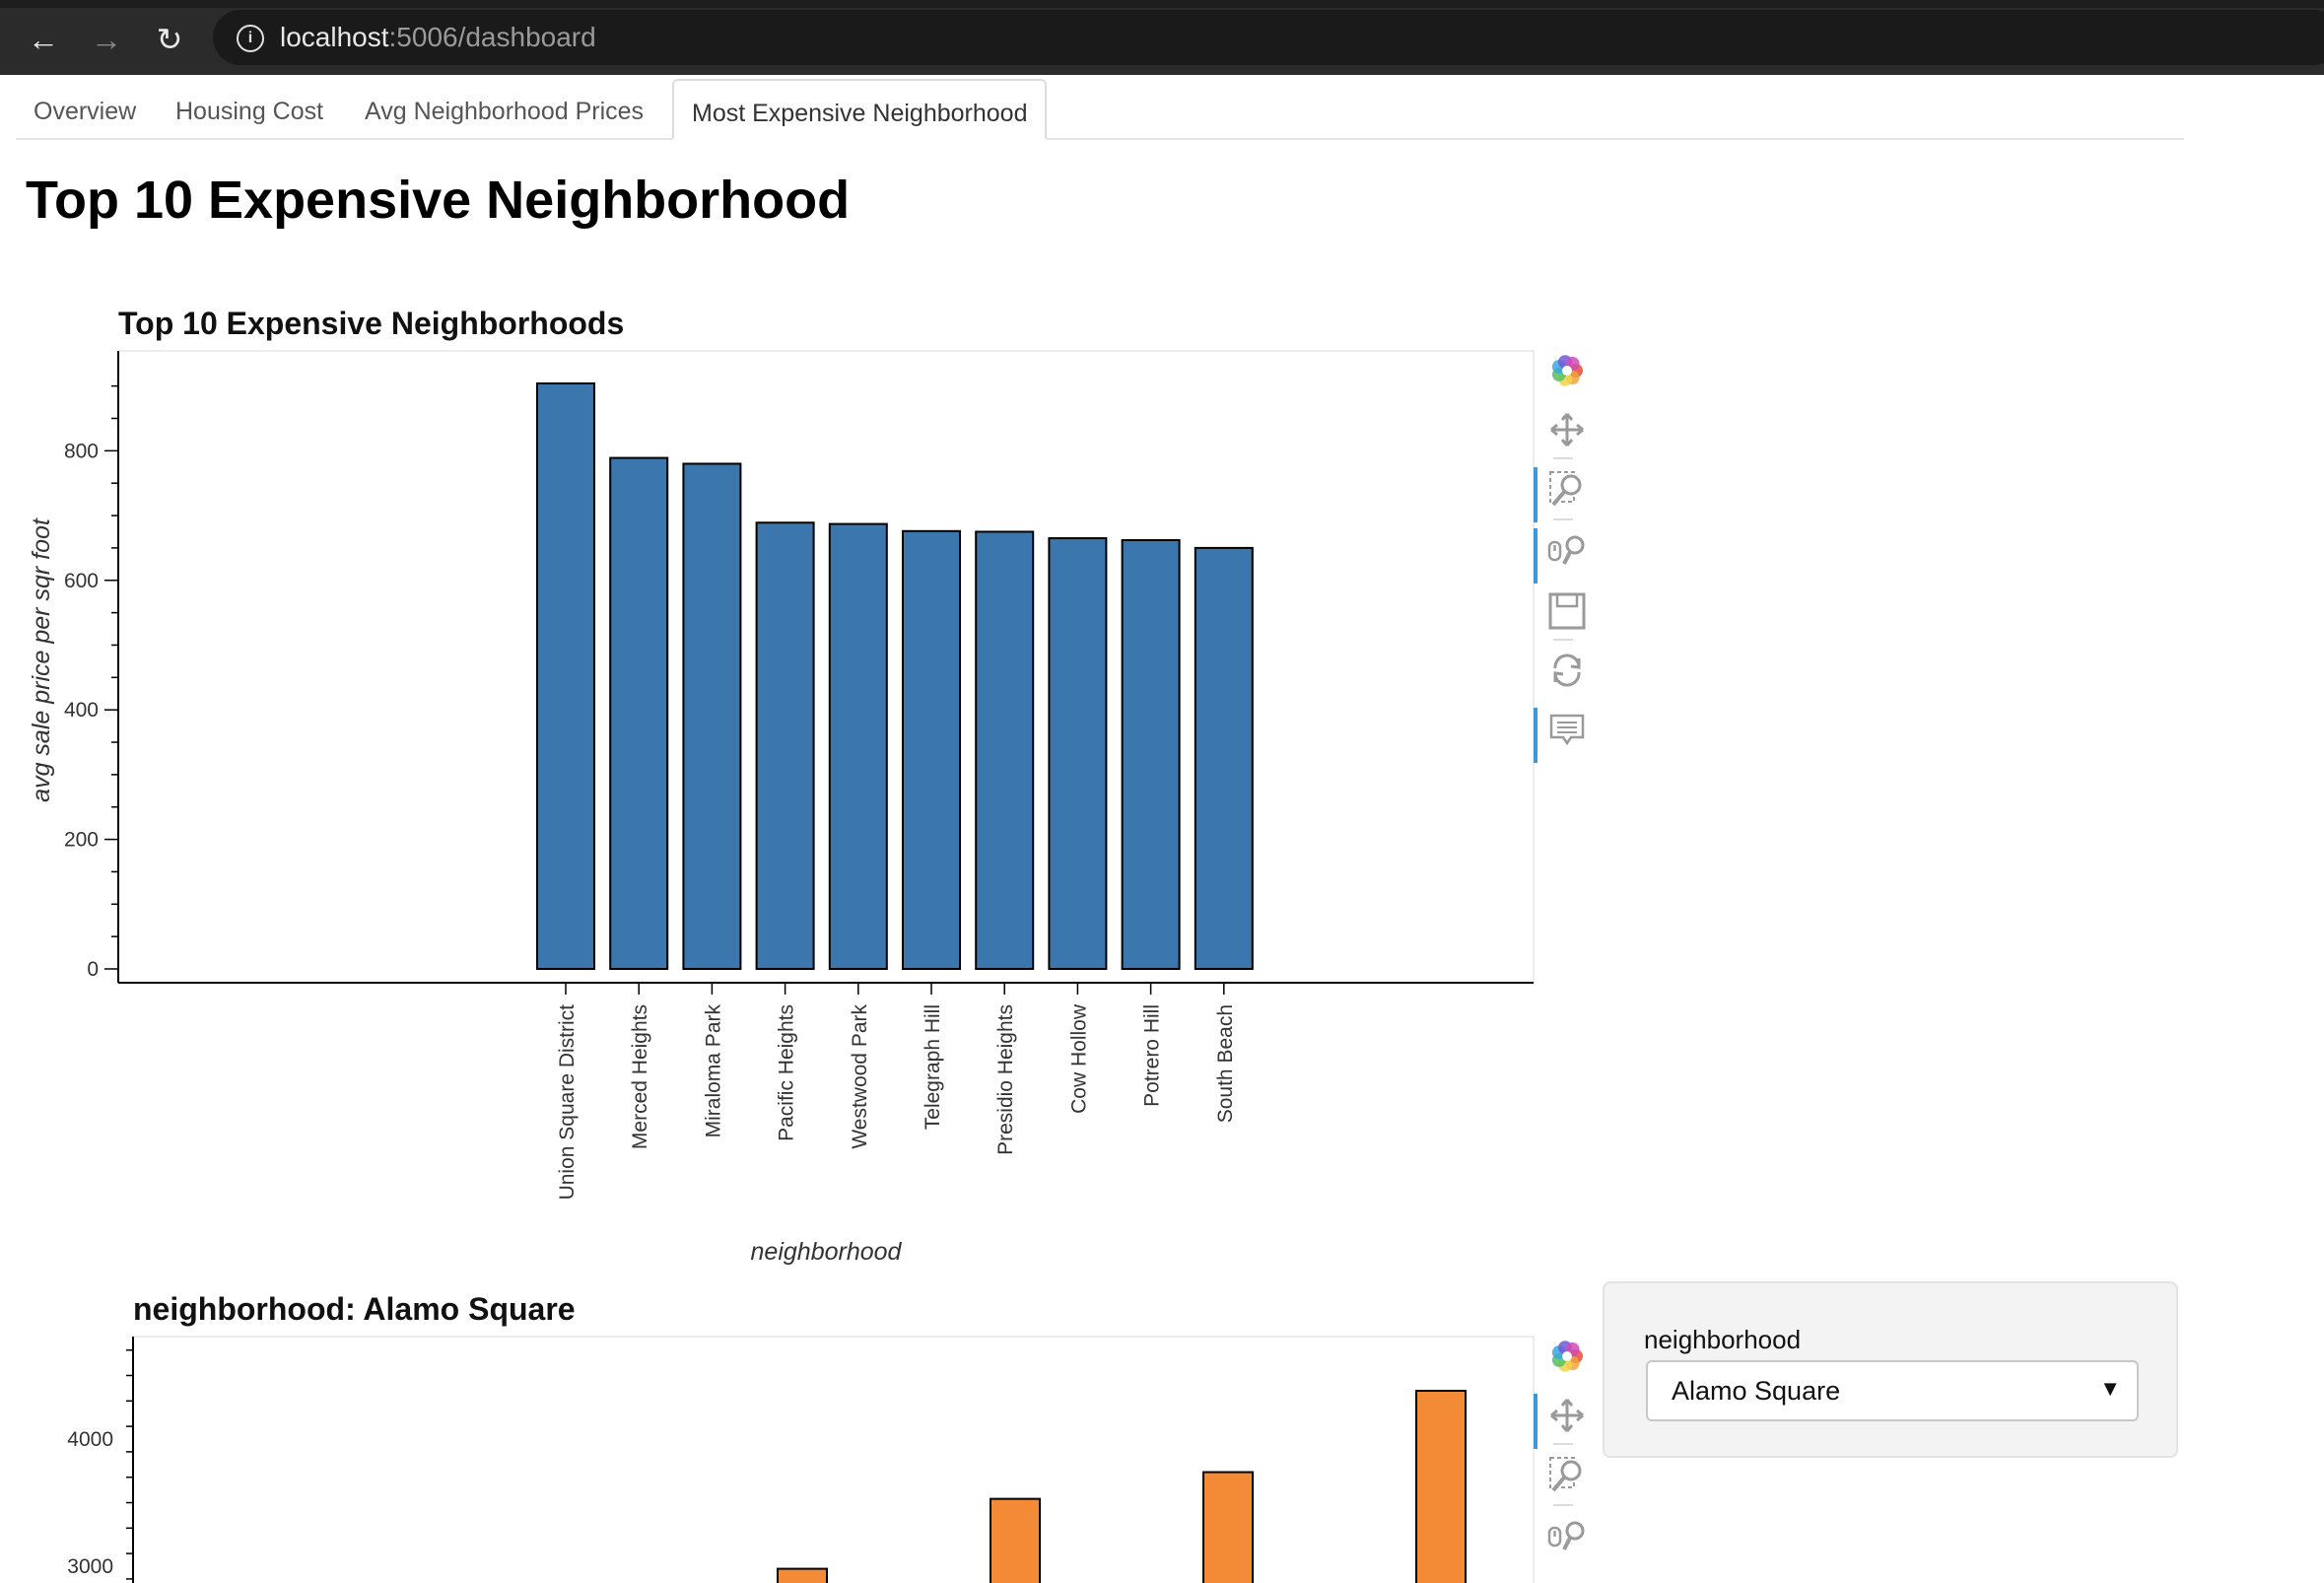  I want to click on tab-most-expensive-neighborhood: Most Expensive Neighborhood, so click(860, 109).